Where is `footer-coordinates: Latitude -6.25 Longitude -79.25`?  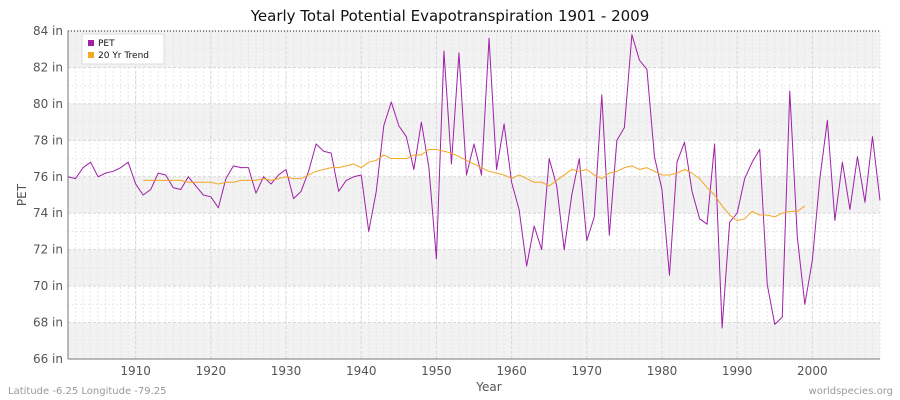
footer-coordinates: Latitude -6.25 Longitude -79.25 is located at coordinates (87, 391).